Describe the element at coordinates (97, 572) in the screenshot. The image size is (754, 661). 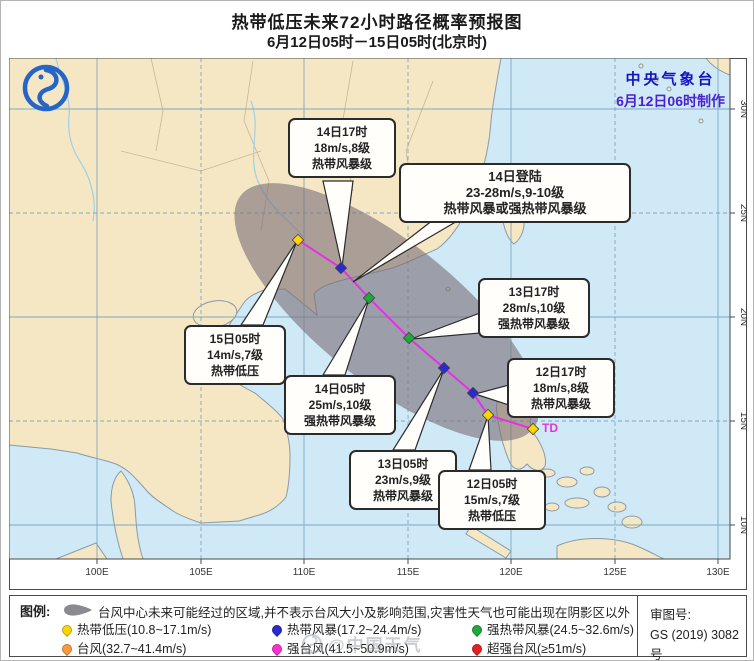
I see `lon-label: 100E` at that location.